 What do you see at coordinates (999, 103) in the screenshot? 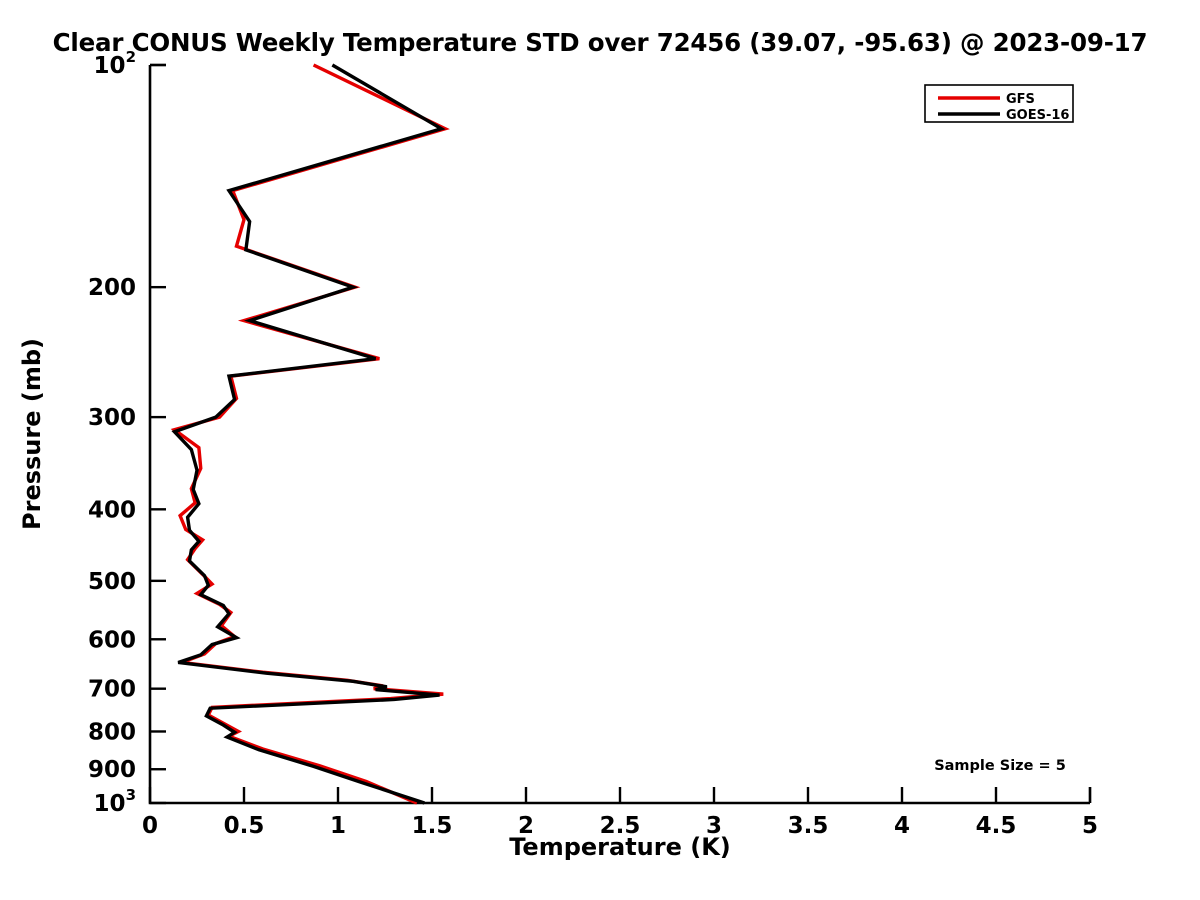
I see `legend-box` at bounding box center [999, 103].